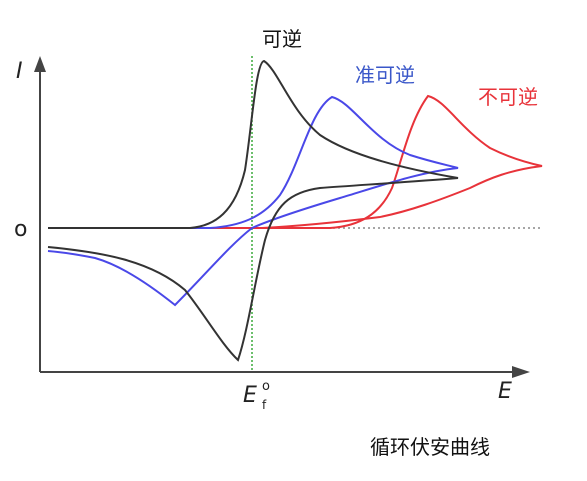 The height and width of the screenshot is (481, 587). Describe the element at coordinates (430, 447) in the screenshot. I see `figure-caption: 循环伏安曲线` at that location.